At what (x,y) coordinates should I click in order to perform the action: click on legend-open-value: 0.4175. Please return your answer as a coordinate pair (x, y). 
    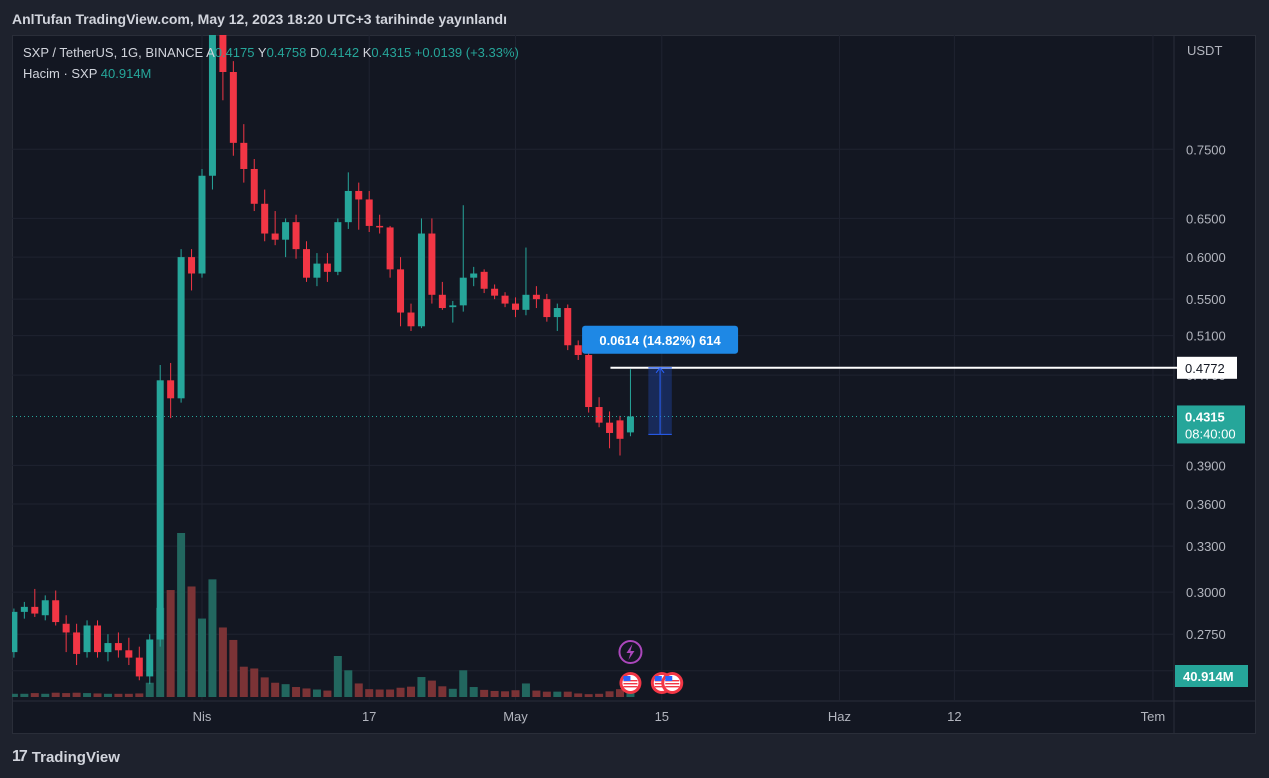
    Looking at the image, I should click on (234, 52).